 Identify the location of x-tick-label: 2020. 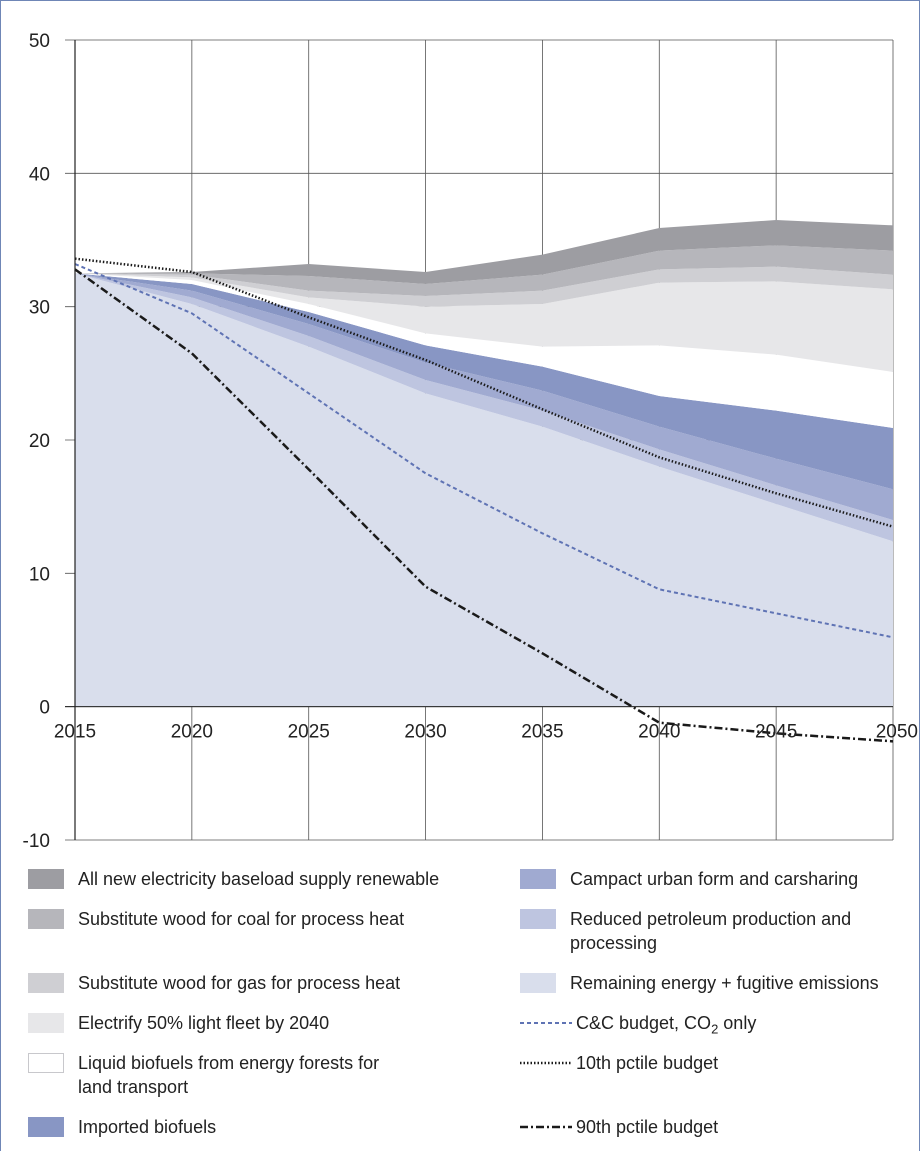
(192, 732).